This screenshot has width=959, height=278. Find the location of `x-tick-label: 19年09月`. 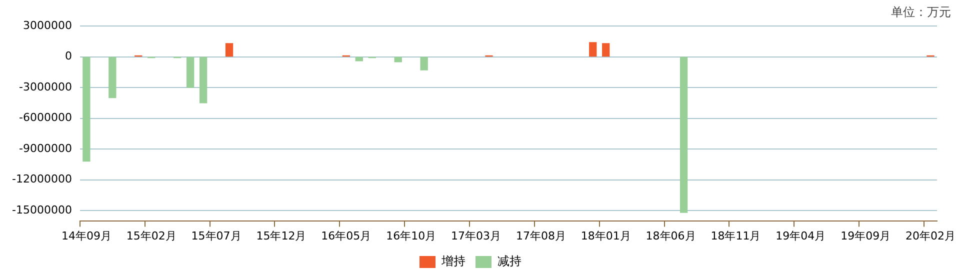

x-tick-label: 19年09月 is located at coordinates (865, 235).